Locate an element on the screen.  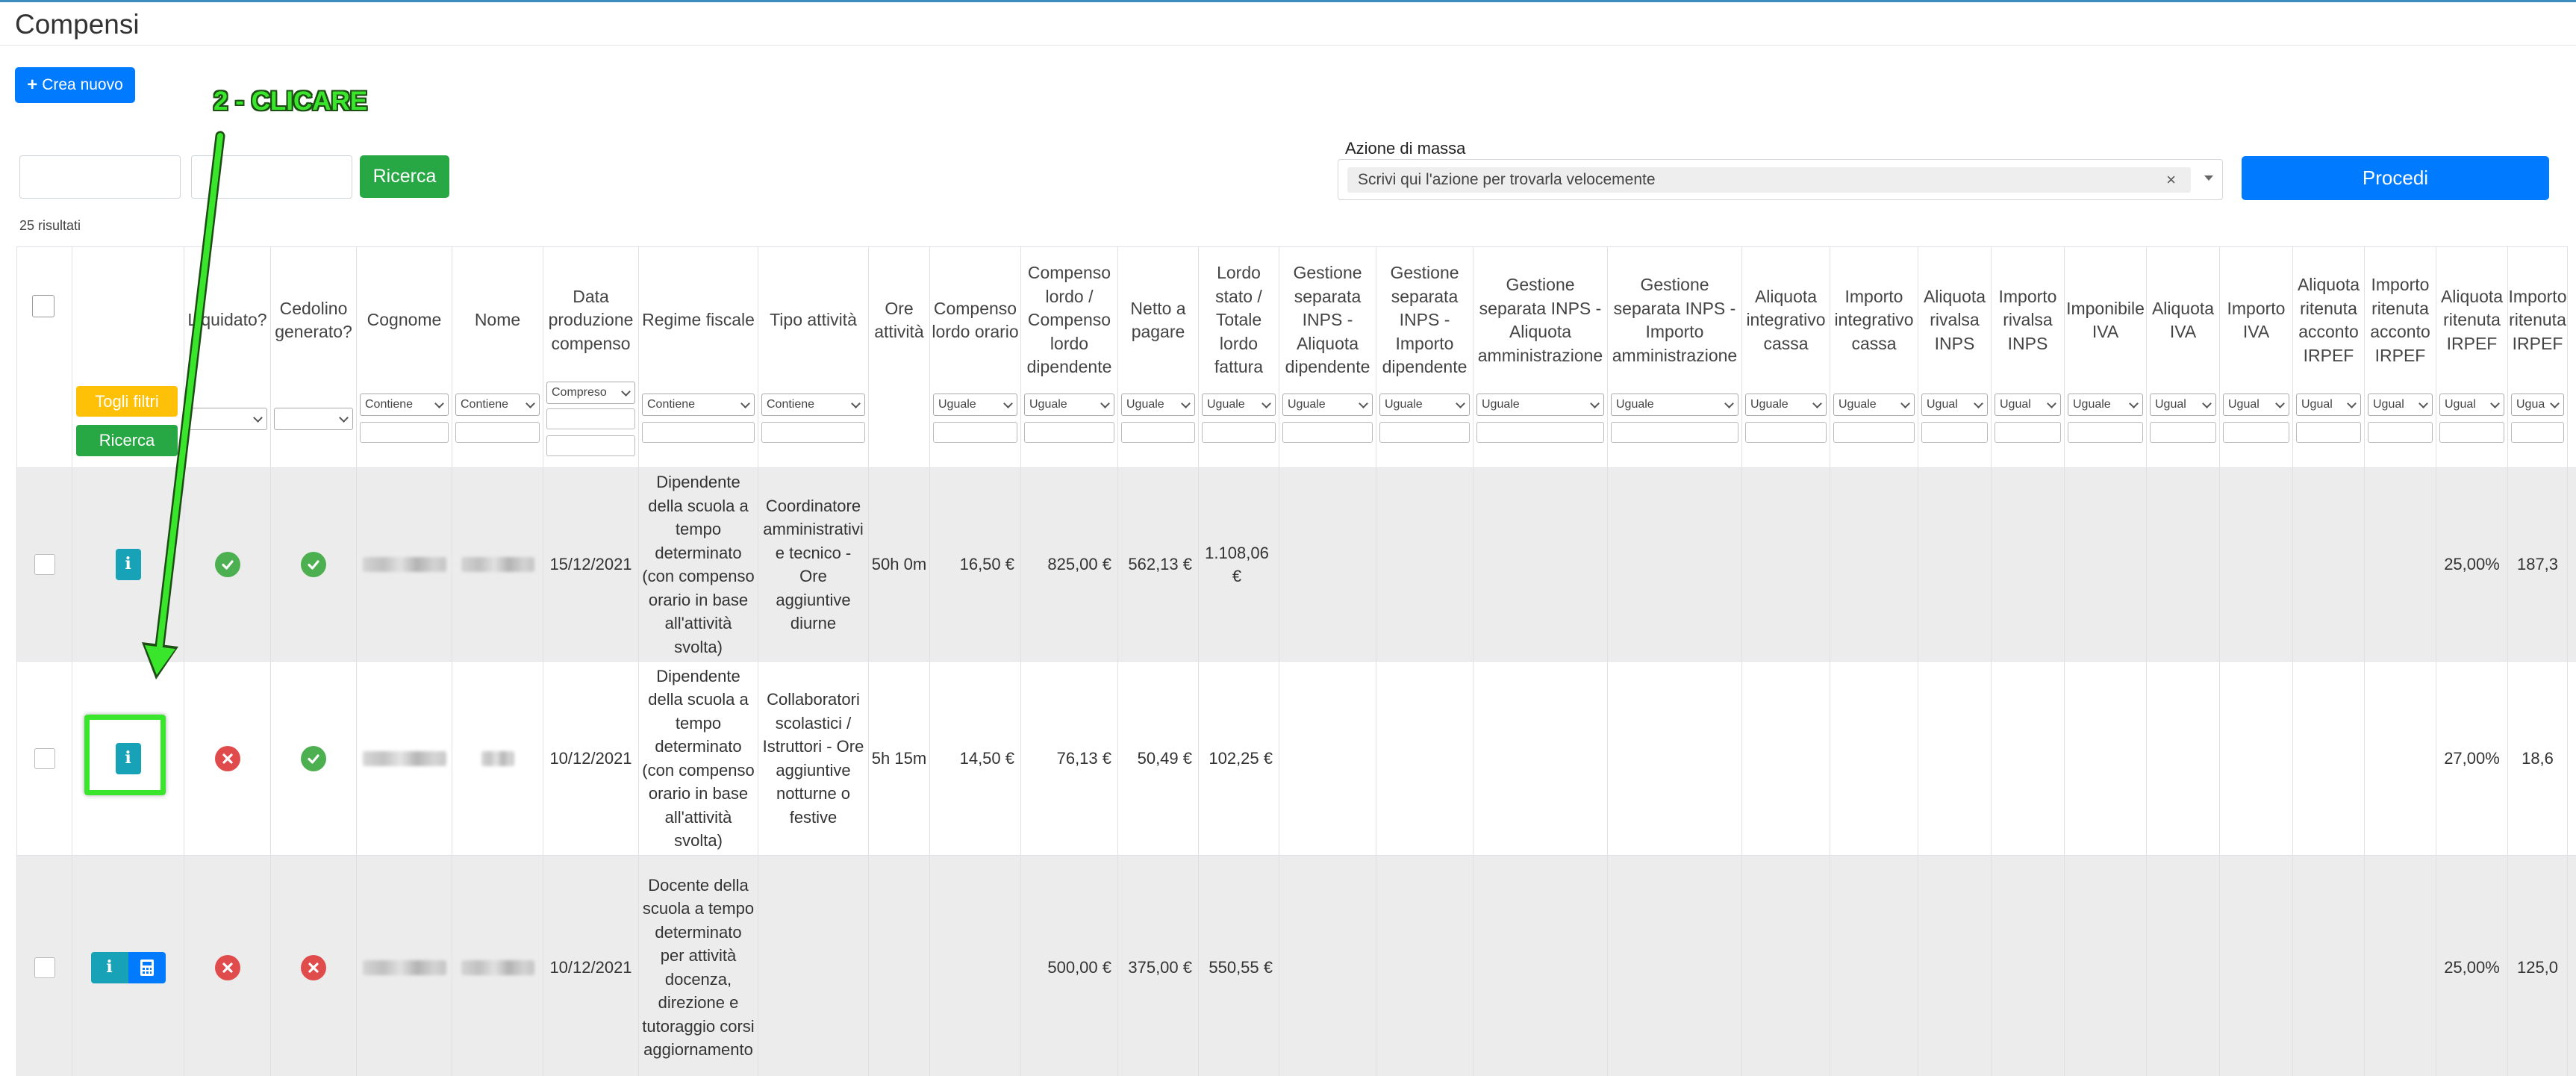
header-cell: Importo IVA Ugual is located at coordinates (2256, 356).